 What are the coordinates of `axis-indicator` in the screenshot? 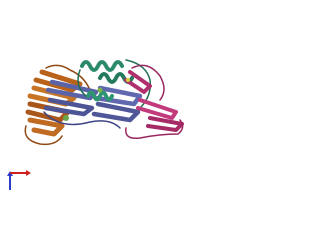 It's located at (19, 180).